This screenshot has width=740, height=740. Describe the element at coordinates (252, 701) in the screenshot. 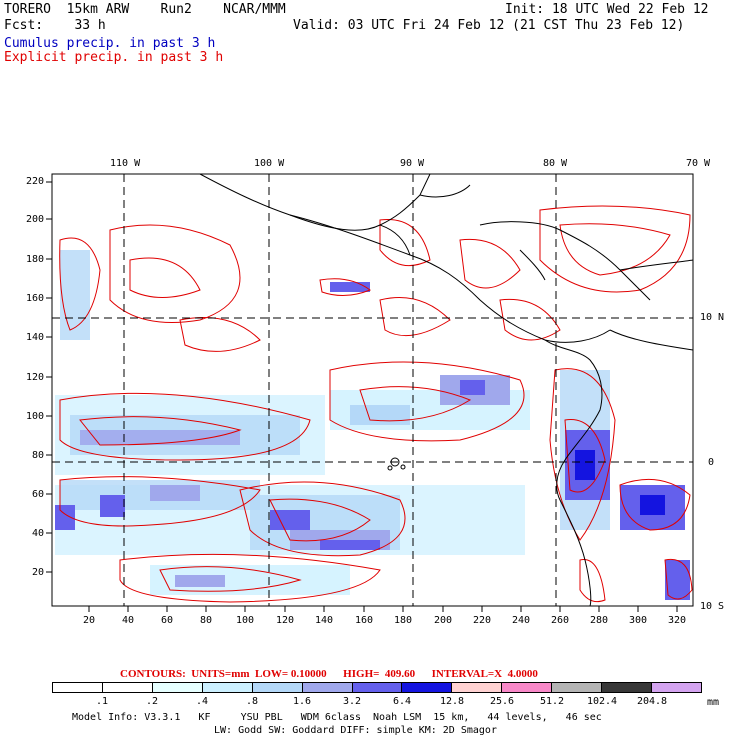

I see `colorbar-level-label: .8` at that location.